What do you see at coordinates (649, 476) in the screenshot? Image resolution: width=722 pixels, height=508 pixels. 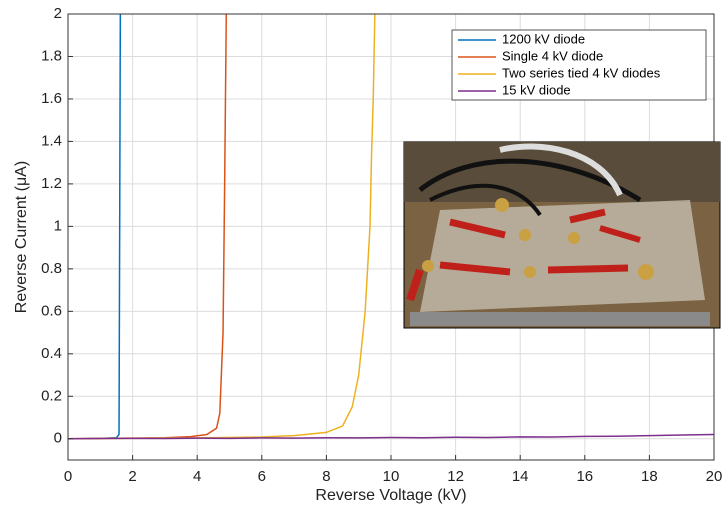 I see `x-tick-label: 18` at bounding box center [649, 476].